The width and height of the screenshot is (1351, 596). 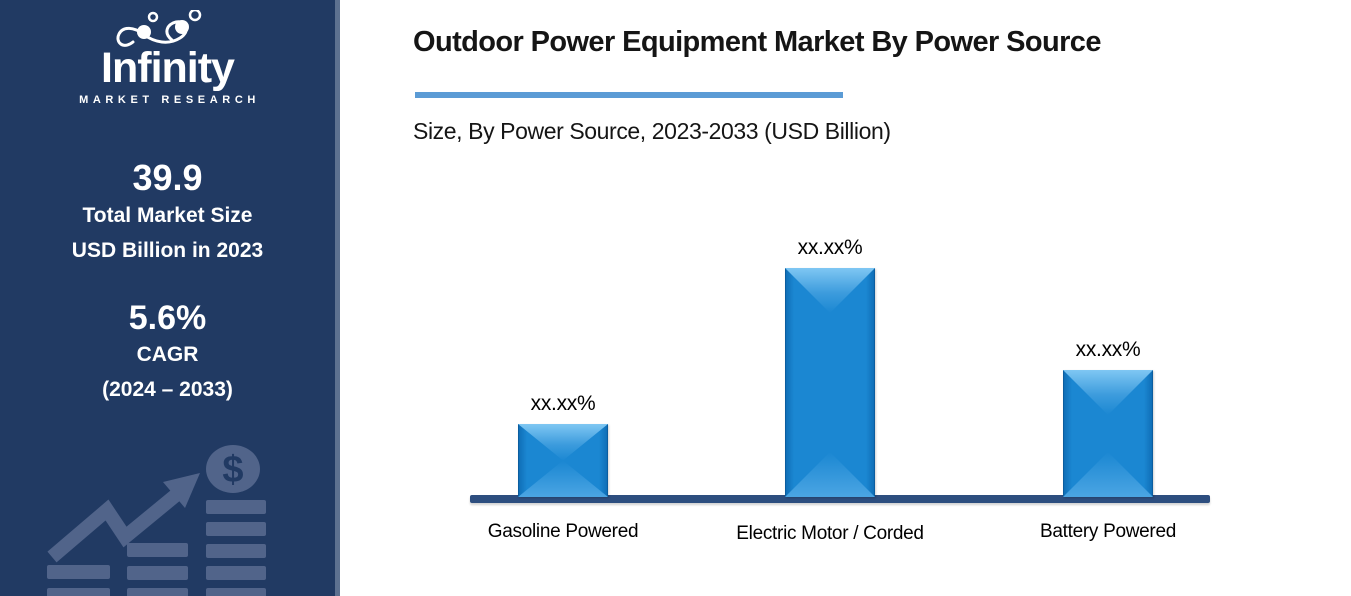 I want to click on bar-electric, so click(x=830, y=382).